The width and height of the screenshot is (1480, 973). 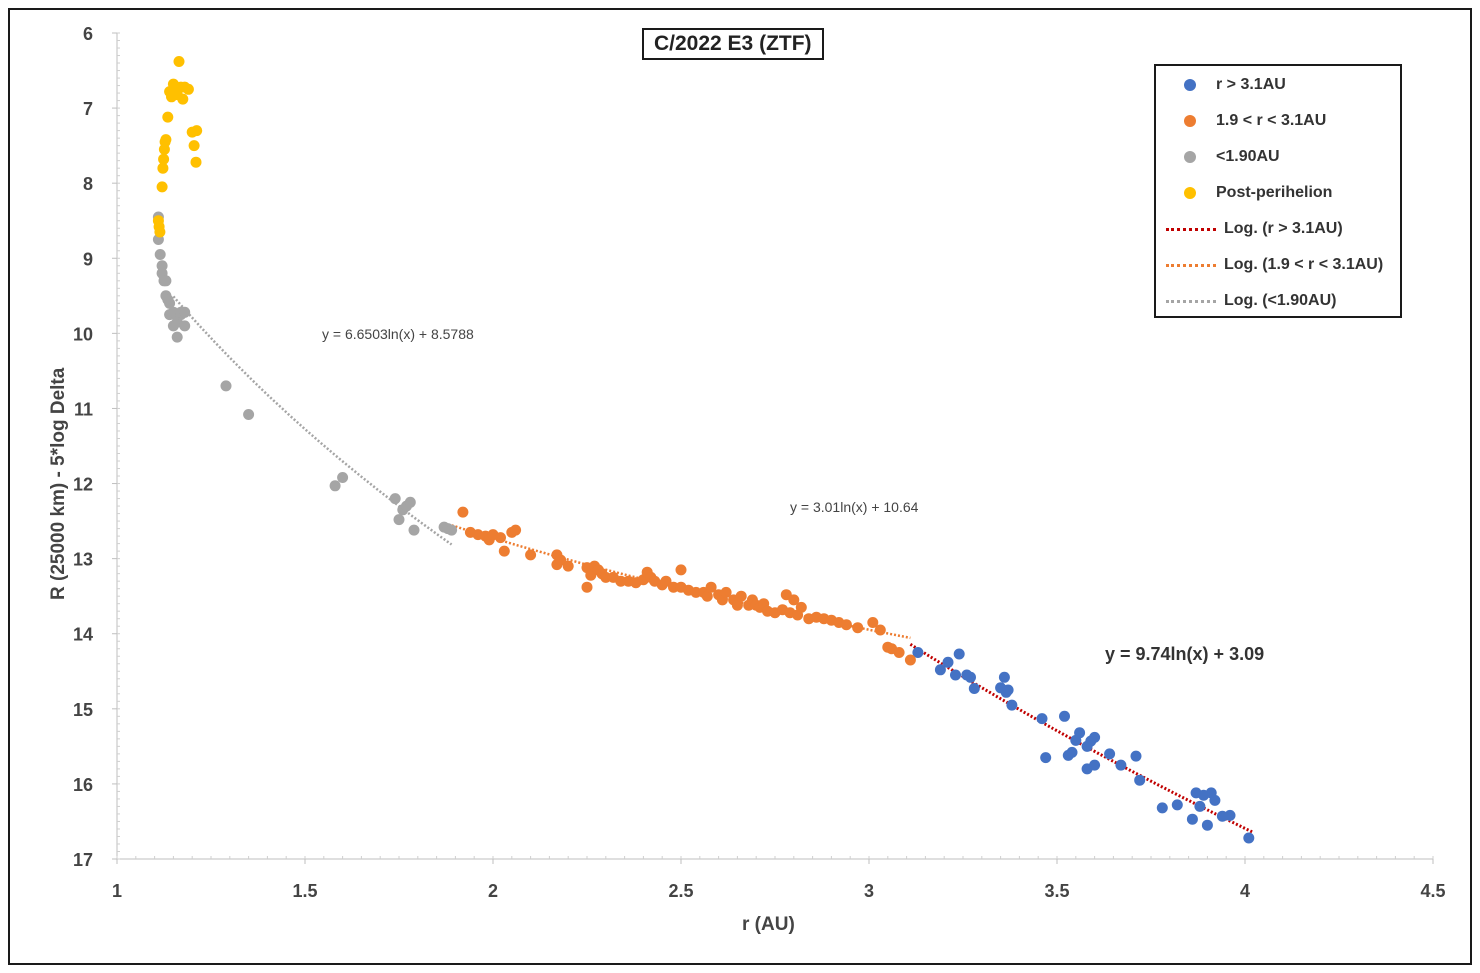 I want to click on y-tick-label: 13, so click(x=83, y=560).